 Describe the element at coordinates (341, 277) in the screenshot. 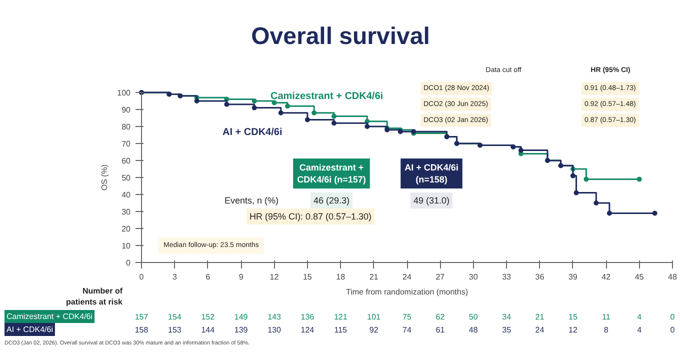

I see `x-tick-label: 18` at that location.